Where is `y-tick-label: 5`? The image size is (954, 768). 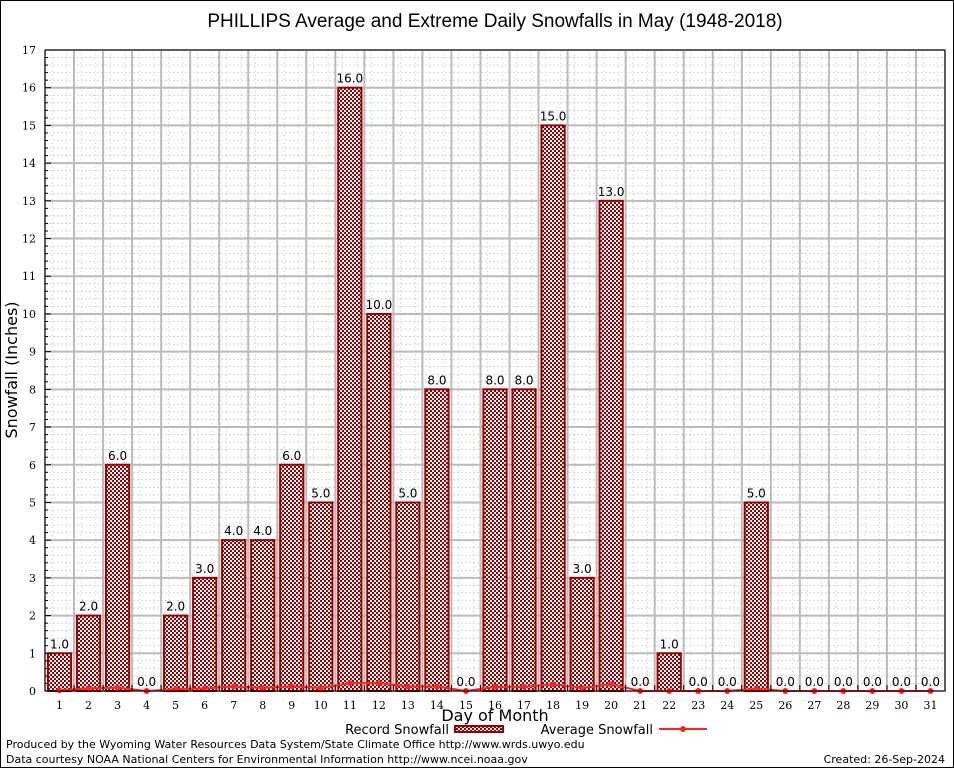
y-tick-label: 5 is located at coordinates (32, 502).